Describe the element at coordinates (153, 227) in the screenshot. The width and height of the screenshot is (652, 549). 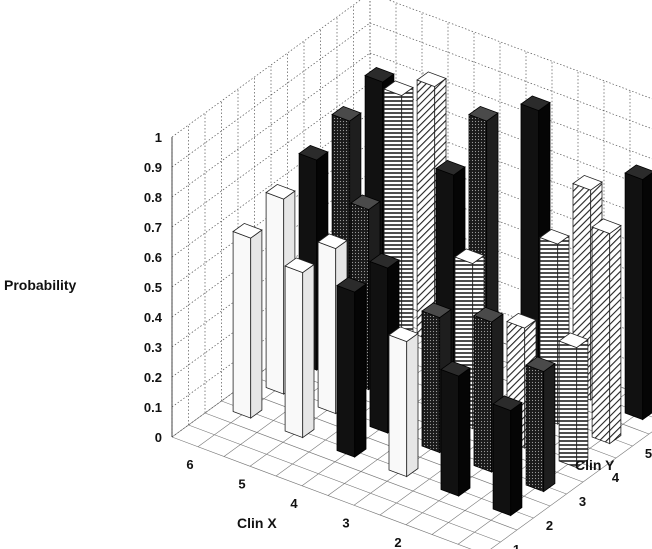
I see `z-tick-label: 0.7` at that location.